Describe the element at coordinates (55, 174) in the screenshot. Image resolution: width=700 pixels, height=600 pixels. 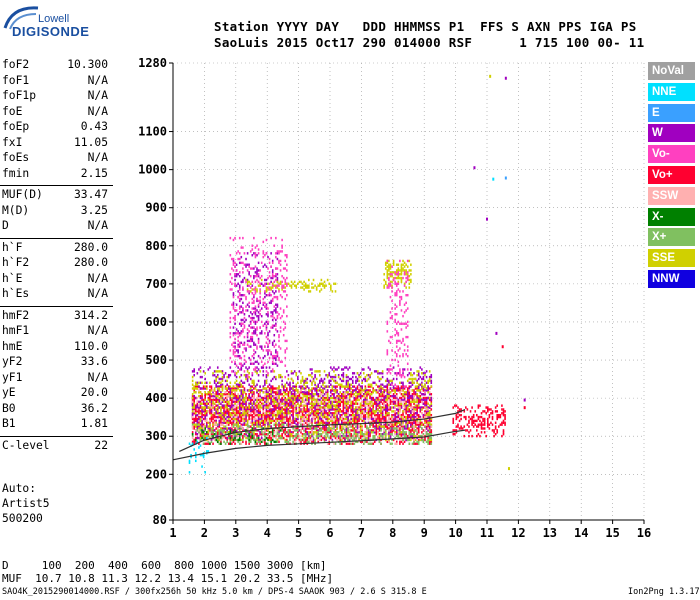
I see `param-row: fmin 2.15` at that location.